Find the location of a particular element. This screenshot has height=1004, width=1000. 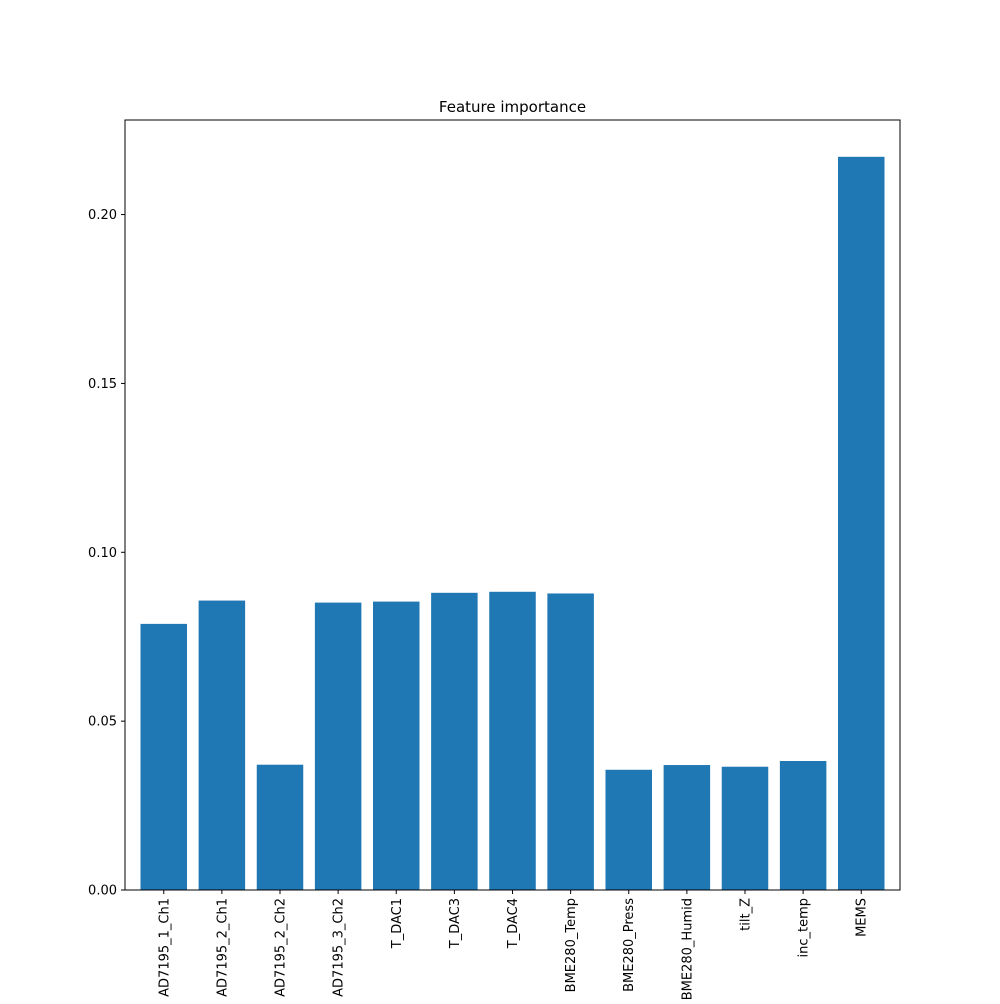

y-tick-label: 0.15 is located at coordinates (102, 384).